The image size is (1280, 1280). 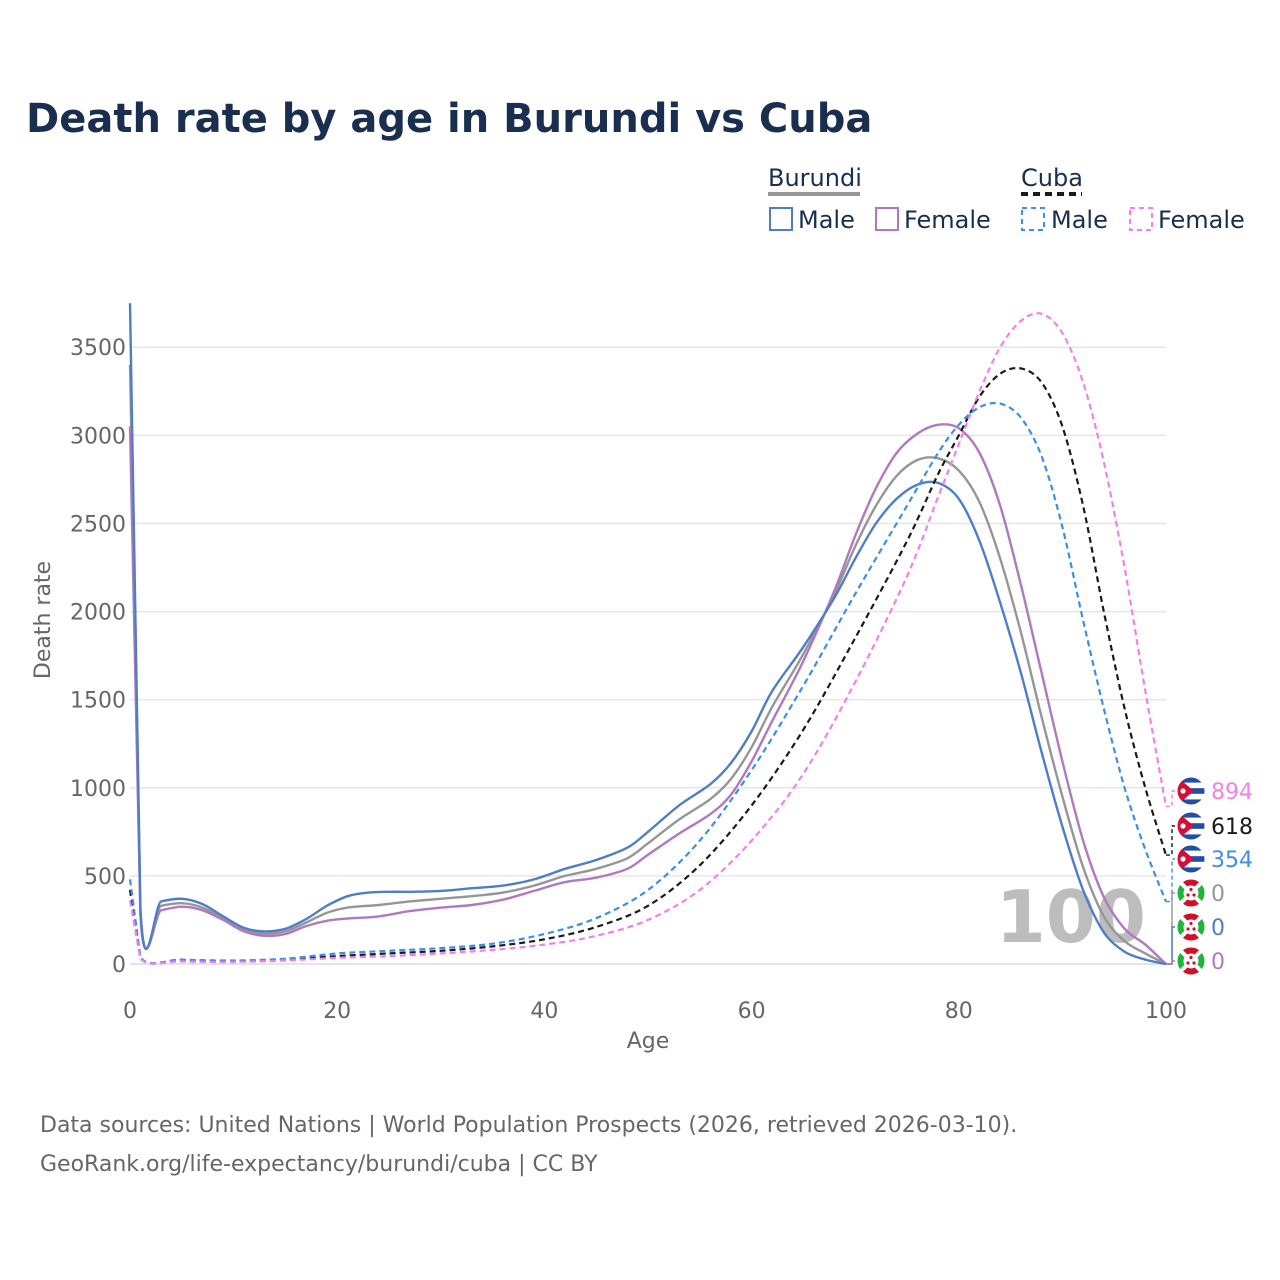 I want to click on legend-swatch-cuba-male, so click(x=1033, y=219).